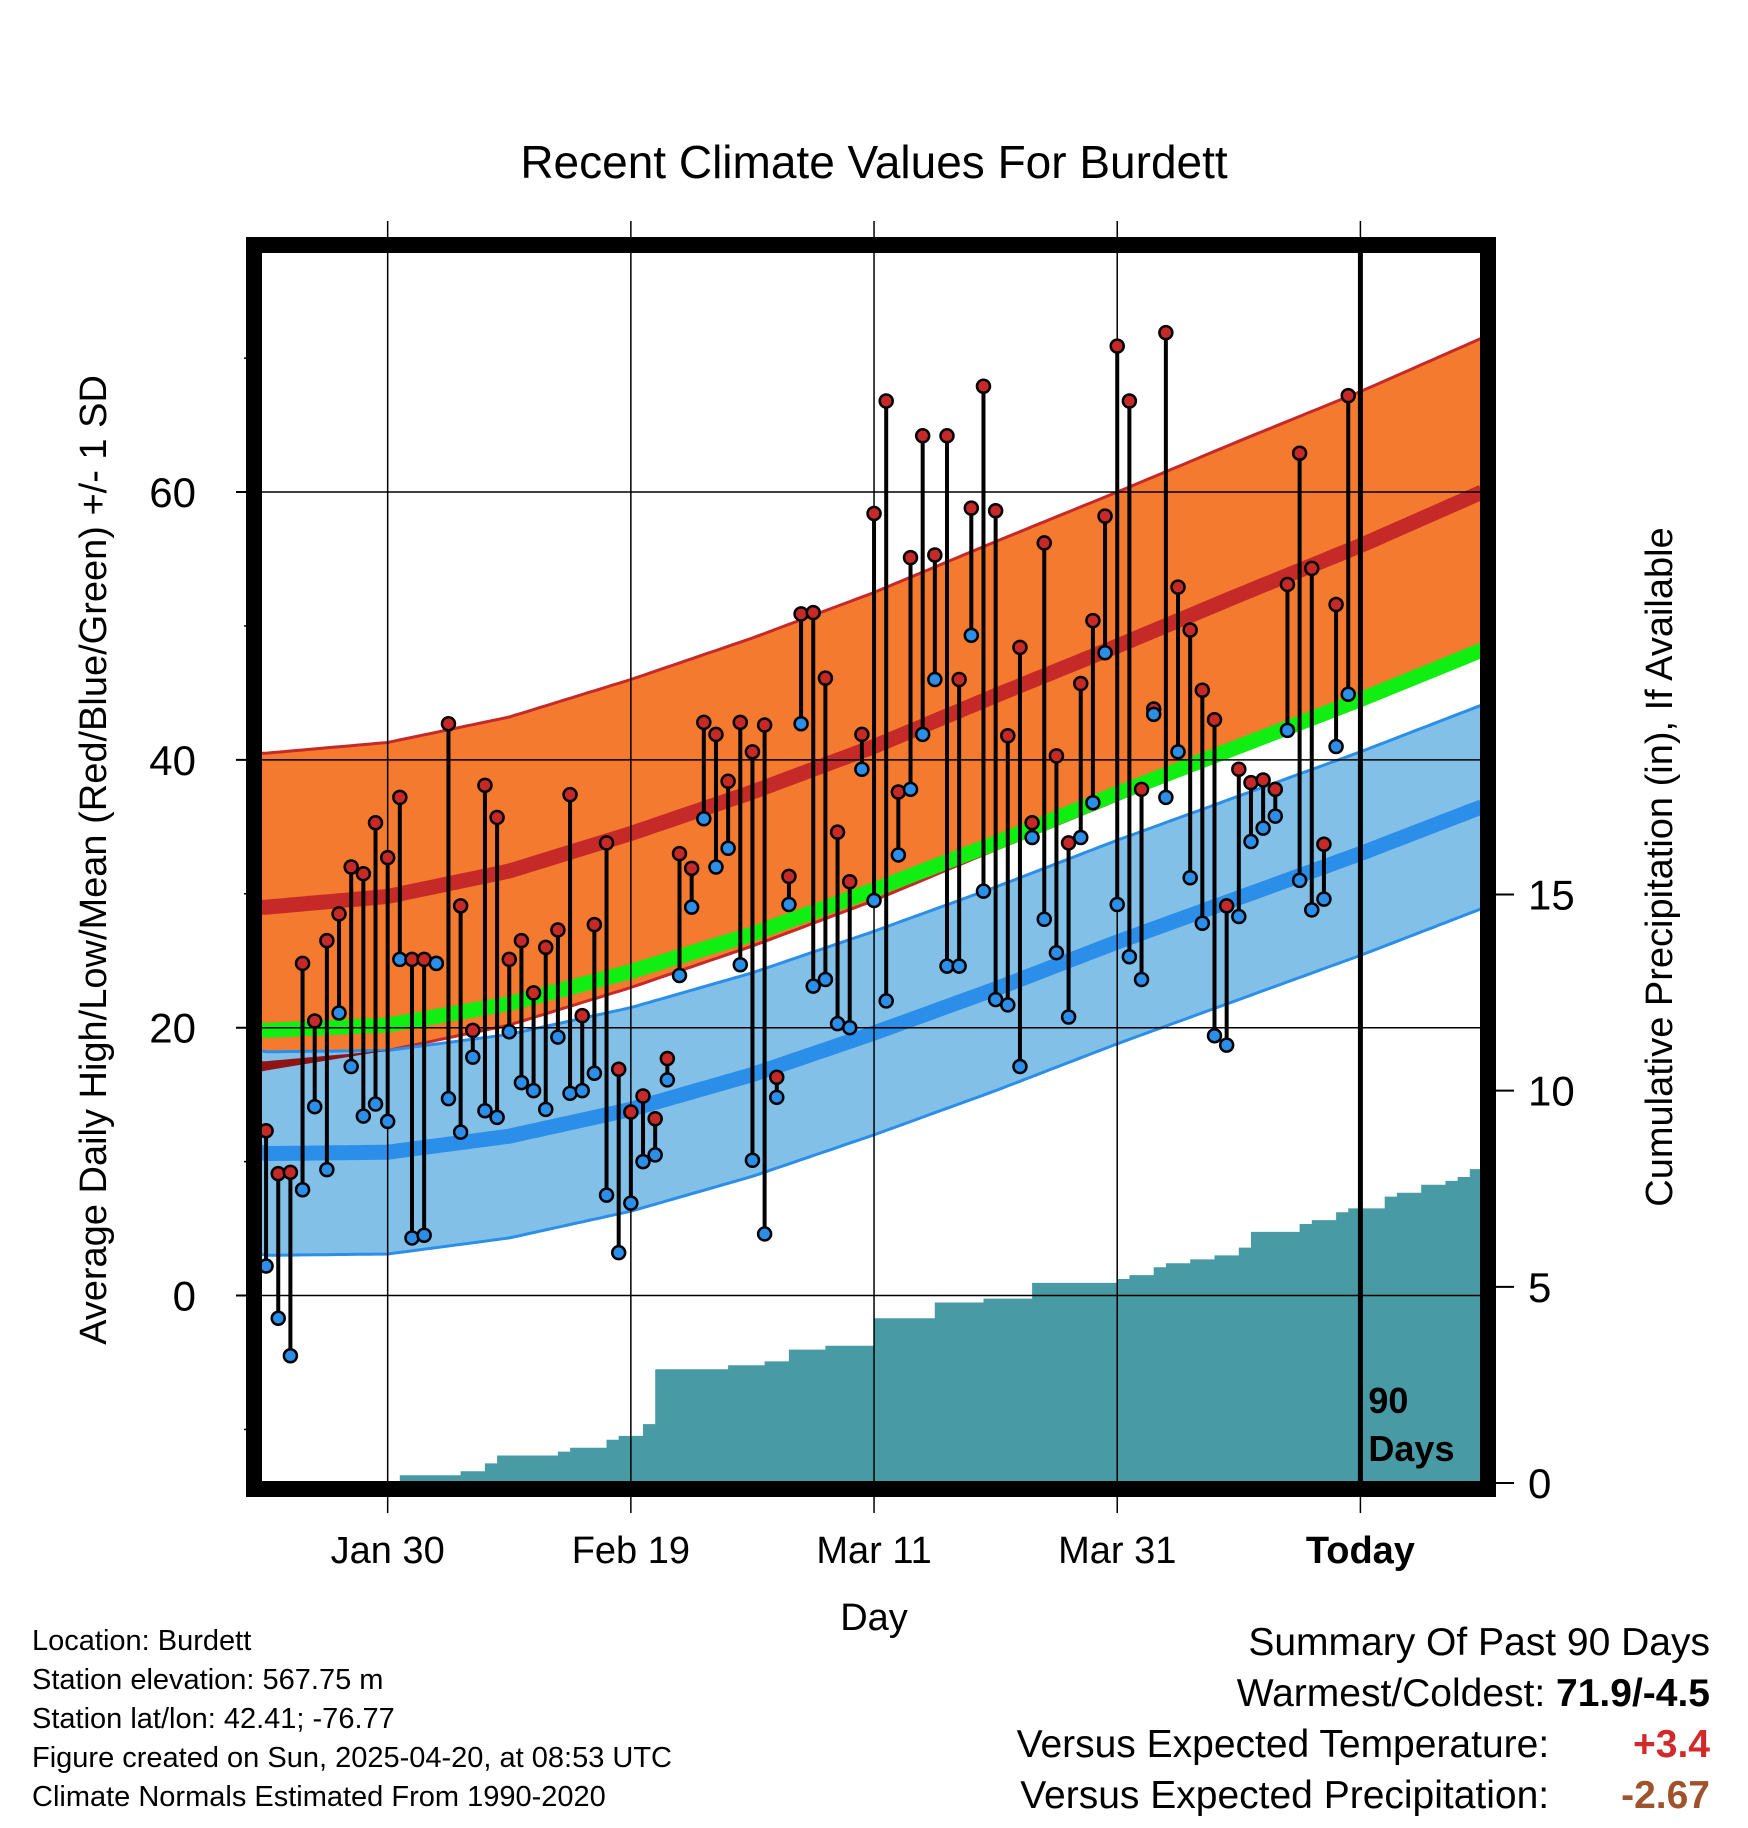 This screenshot has width=1748, height=1828. What do you see at coordinates (172, 1028) in the screenshot?
I see `y-tick-label-left: 20` at bounding box center [172, 1028].